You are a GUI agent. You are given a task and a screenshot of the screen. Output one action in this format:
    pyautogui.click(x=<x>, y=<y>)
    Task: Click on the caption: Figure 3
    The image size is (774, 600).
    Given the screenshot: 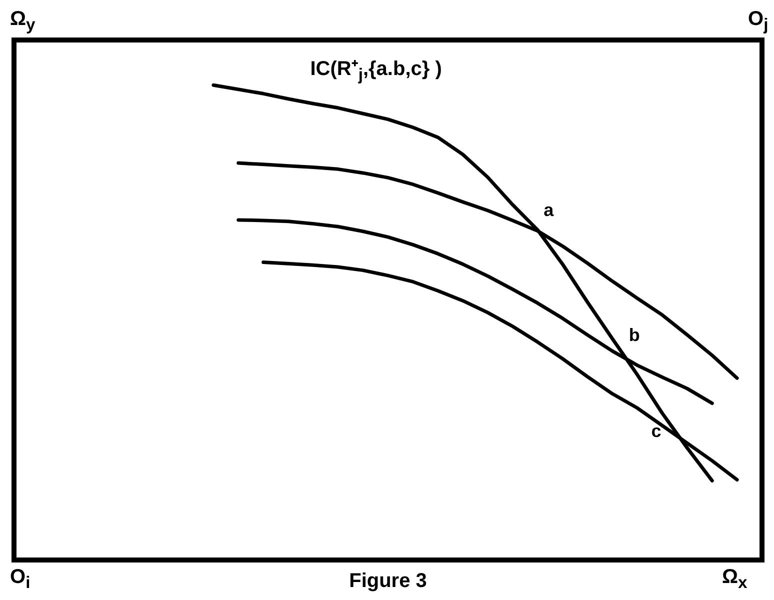 What is the action you would take?
    pyautogui.click(x=388, y=581)
    